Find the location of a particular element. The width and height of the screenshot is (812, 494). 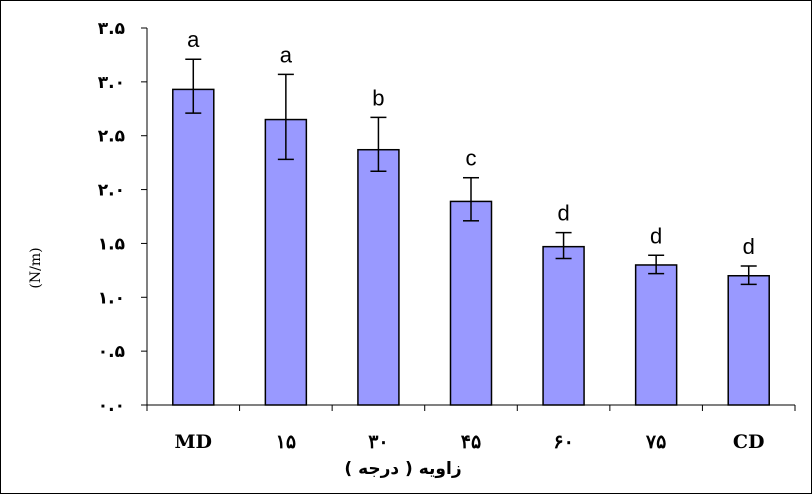

y-tick-label: ۲.۵ is located at coordinates (111, 137).